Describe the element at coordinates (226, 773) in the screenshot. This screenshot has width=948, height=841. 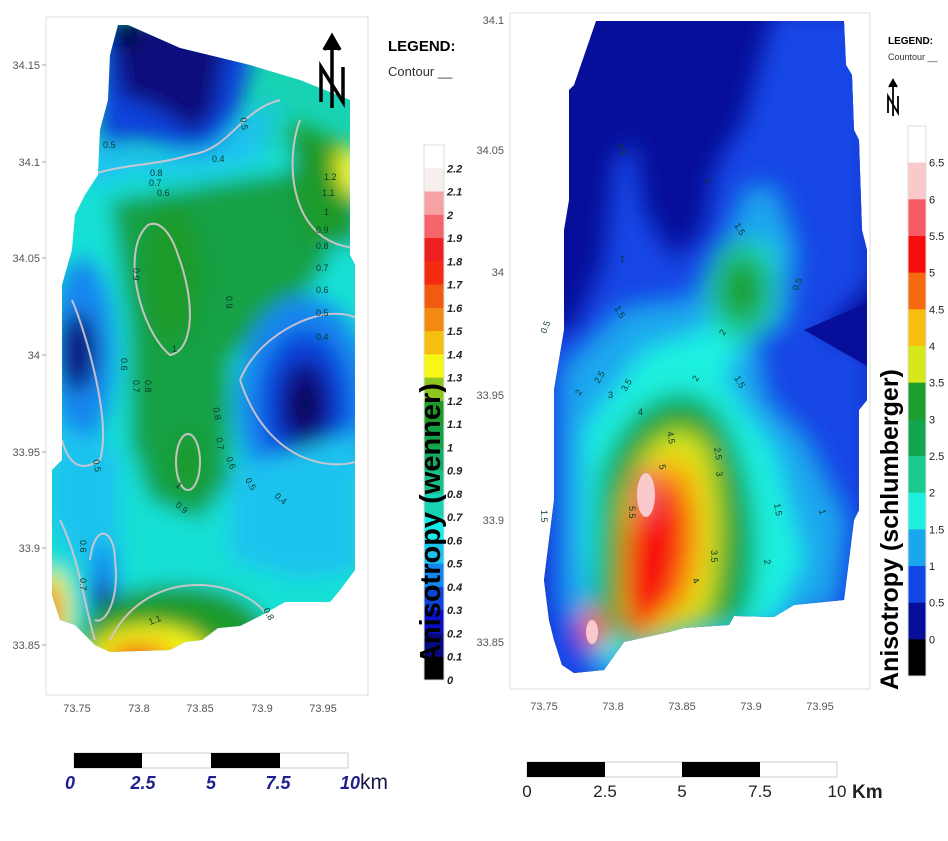
I see `scale-bar: 0 2.5 5 7.5 10 km` at that location.